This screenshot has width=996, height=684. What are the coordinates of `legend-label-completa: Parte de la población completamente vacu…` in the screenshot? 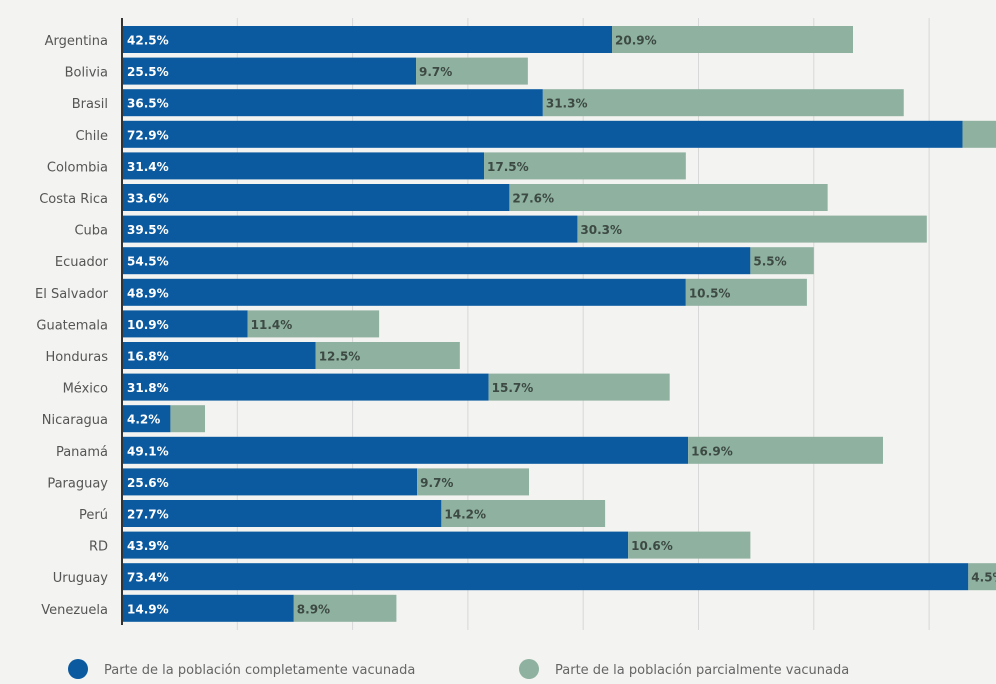 It's located at (259, 670).